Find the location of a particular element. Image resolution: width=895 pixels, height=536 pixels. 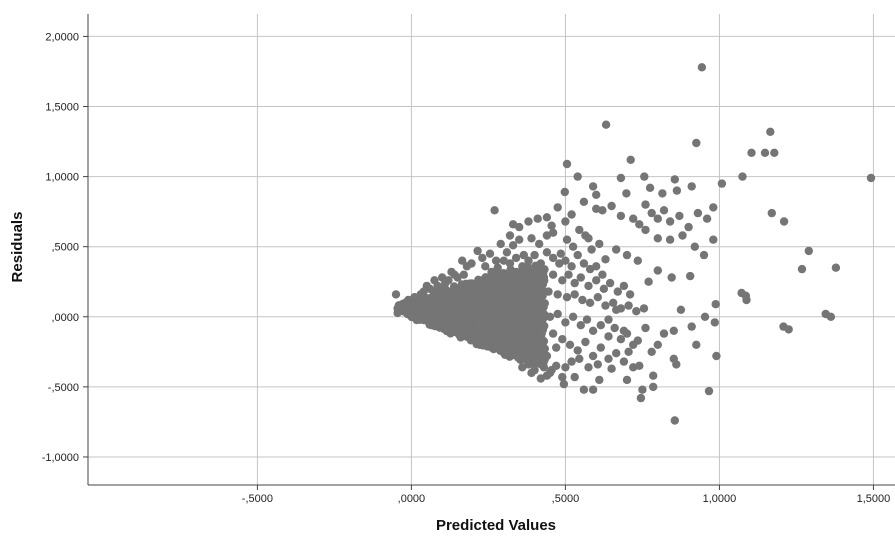

x-tick-label-3: 1,0000 is located at coordinates (720, 499).